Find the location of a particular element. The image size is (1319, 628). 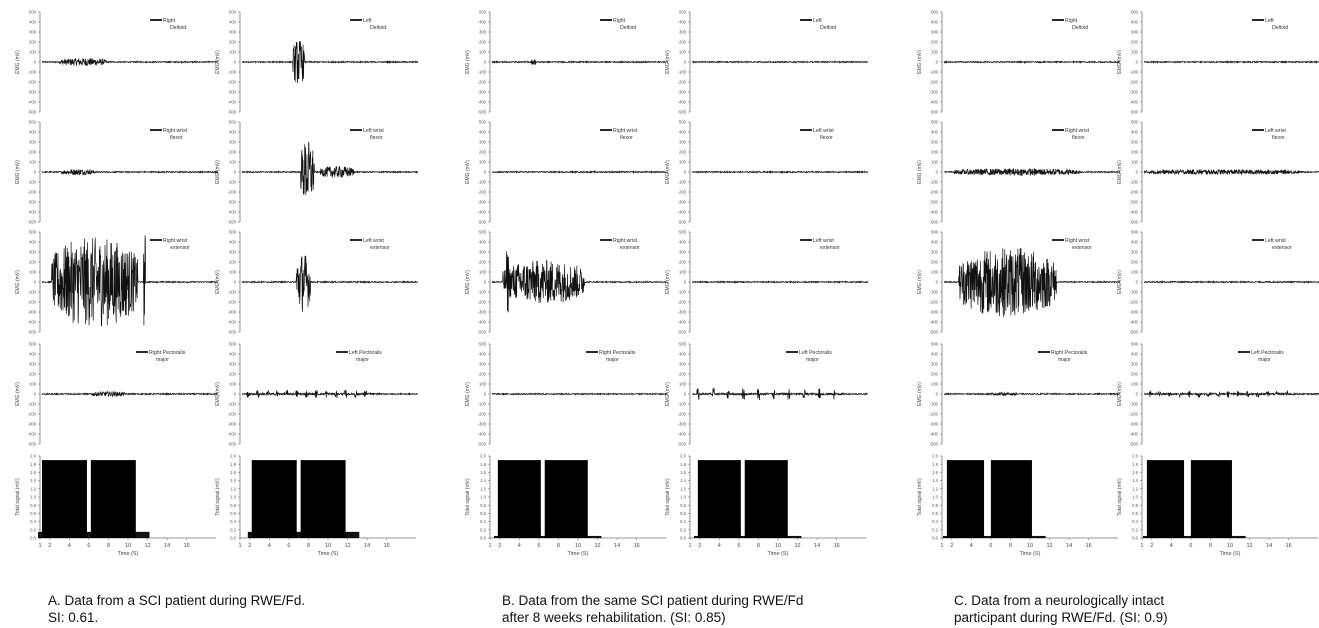

x-tick-label: 10 is located at coordinates (128, 546).